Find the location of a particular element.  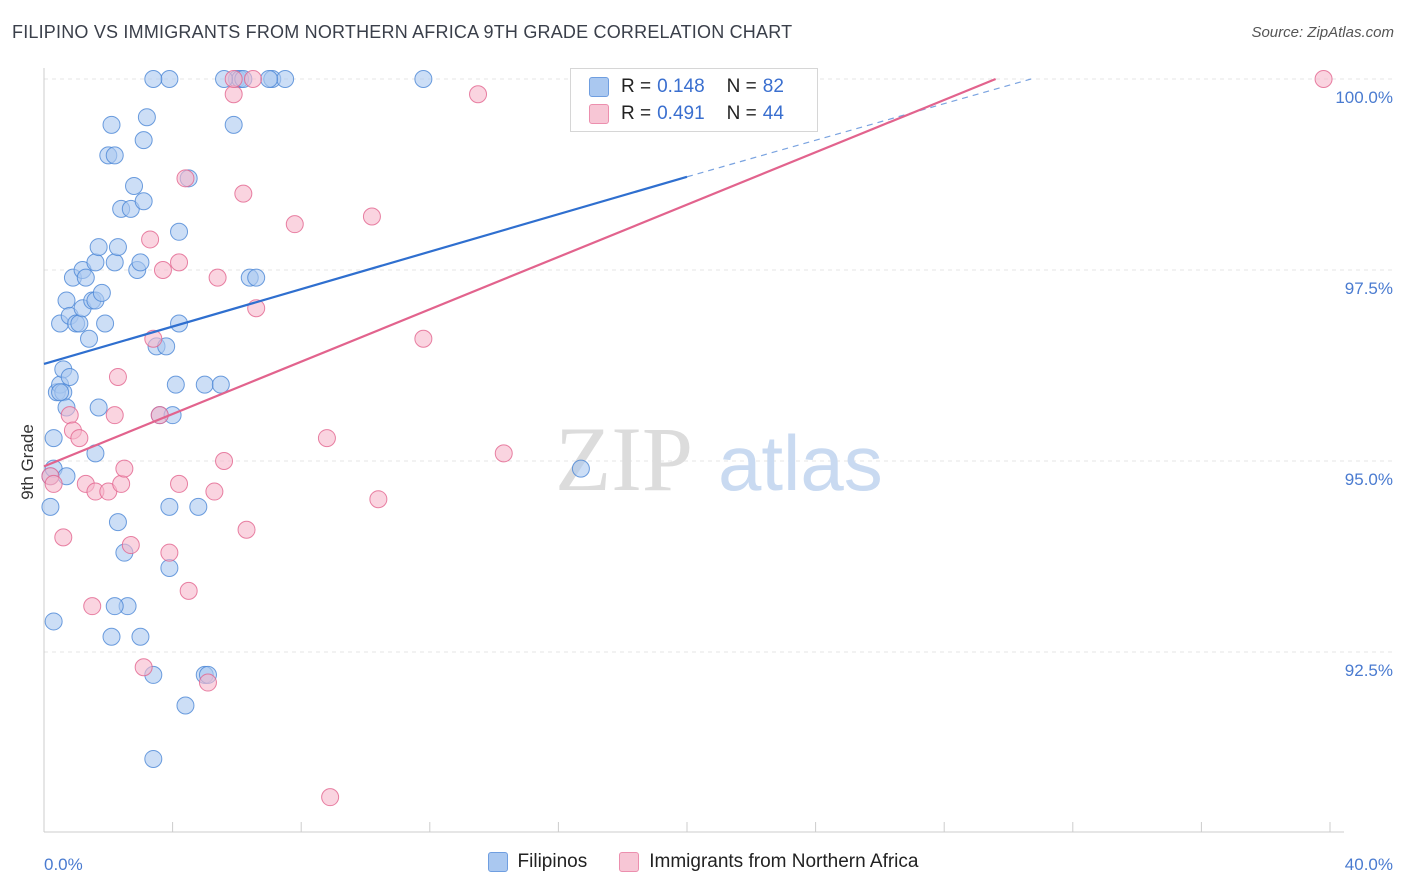

legend-item-northern-africa: Immigrants from Northern Africa is located at coordinates (768, 862).